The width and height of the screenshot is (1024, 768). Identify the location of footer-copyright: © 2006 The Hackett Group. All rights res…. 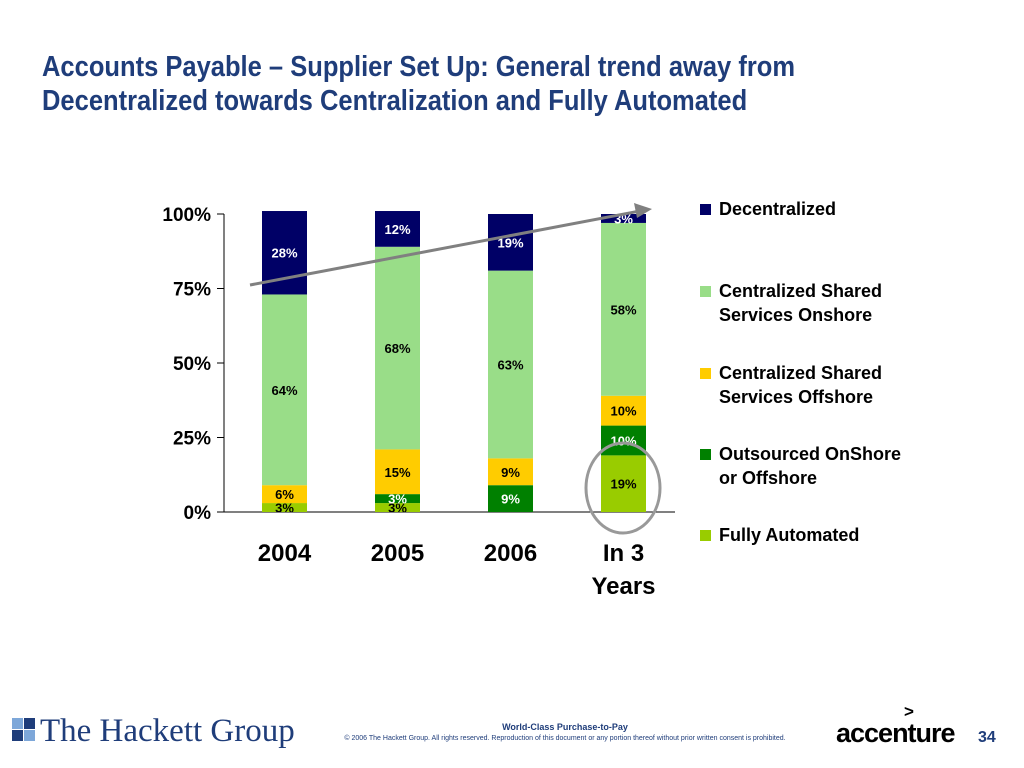
(565, 738).